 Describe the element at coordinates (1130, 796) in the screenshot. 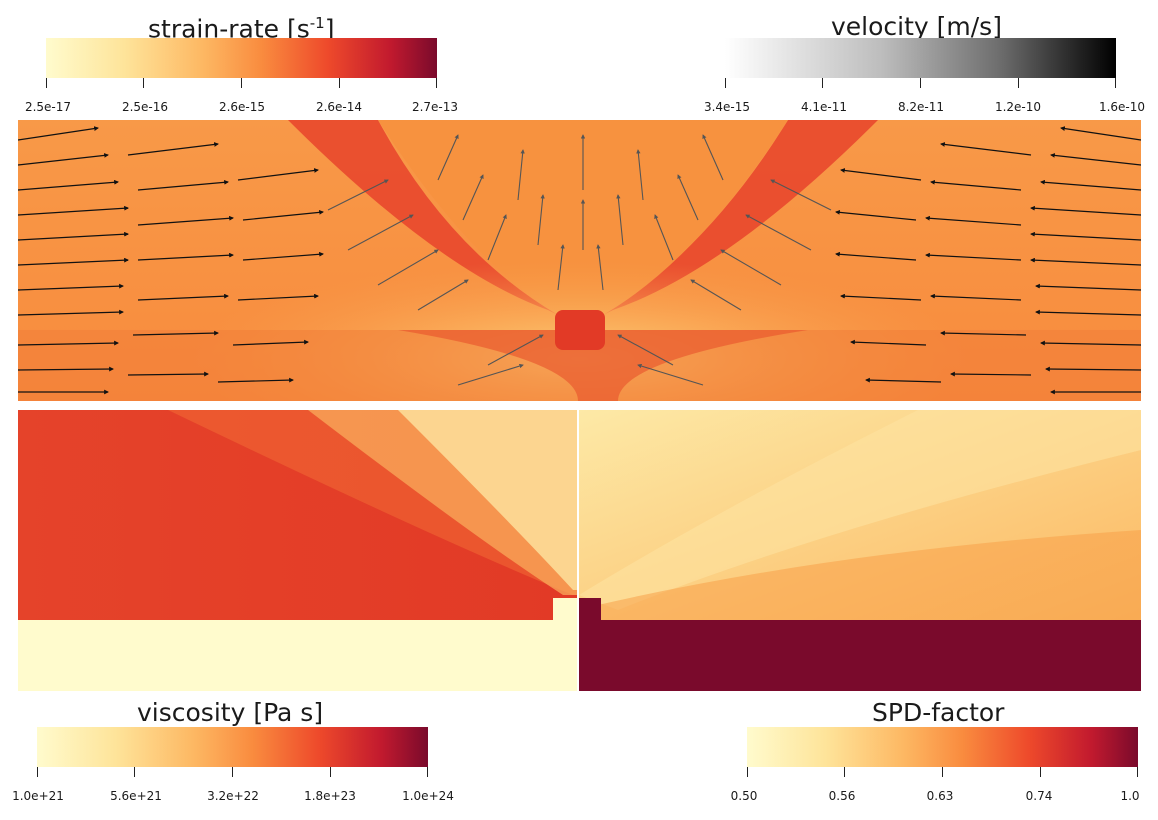

I see `spd-factor-tick-label: 1.0` at that location.